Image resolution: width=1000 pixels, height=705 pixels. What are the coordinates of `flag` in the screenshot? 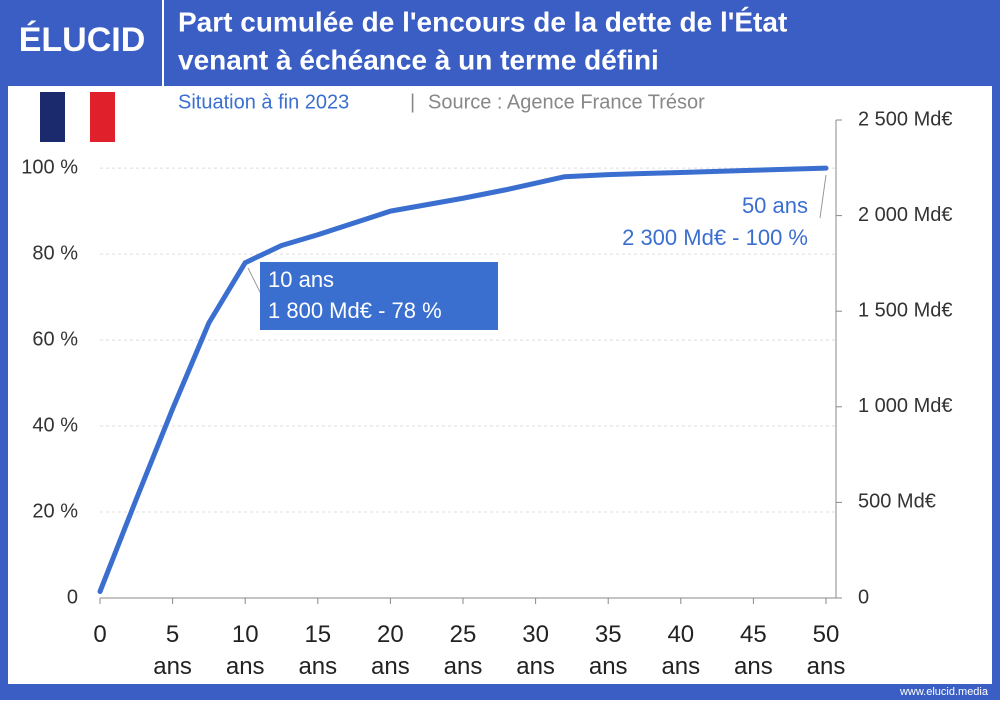 It's located at (77, 117).